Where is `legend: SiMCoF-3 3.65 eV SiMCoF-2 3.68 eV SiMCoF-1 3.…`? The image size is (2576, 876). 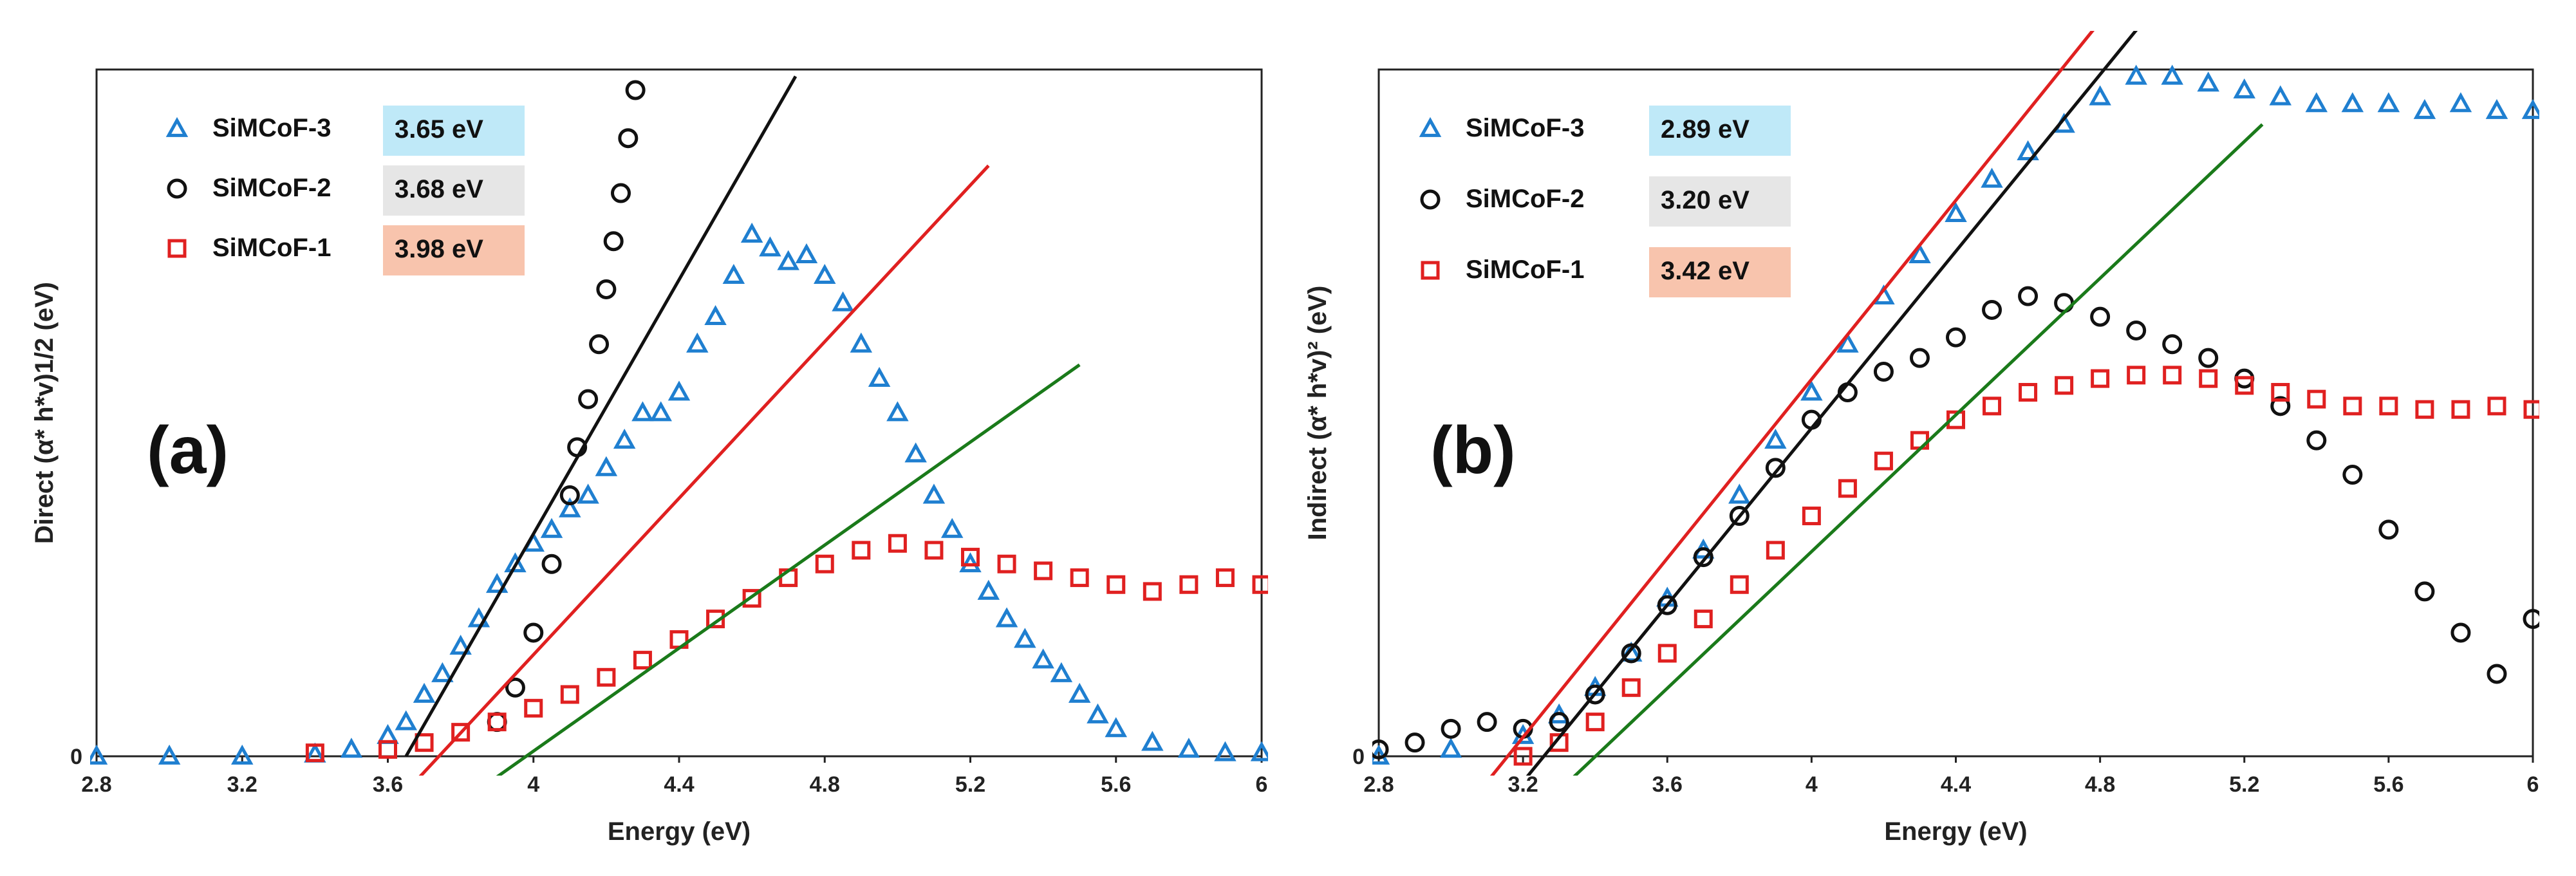
legend: SiMCoF-3 3.65 eV SiMCoF-2 3.68 eV SiMCoF-1 3.… is located at coordinates (345, 190).